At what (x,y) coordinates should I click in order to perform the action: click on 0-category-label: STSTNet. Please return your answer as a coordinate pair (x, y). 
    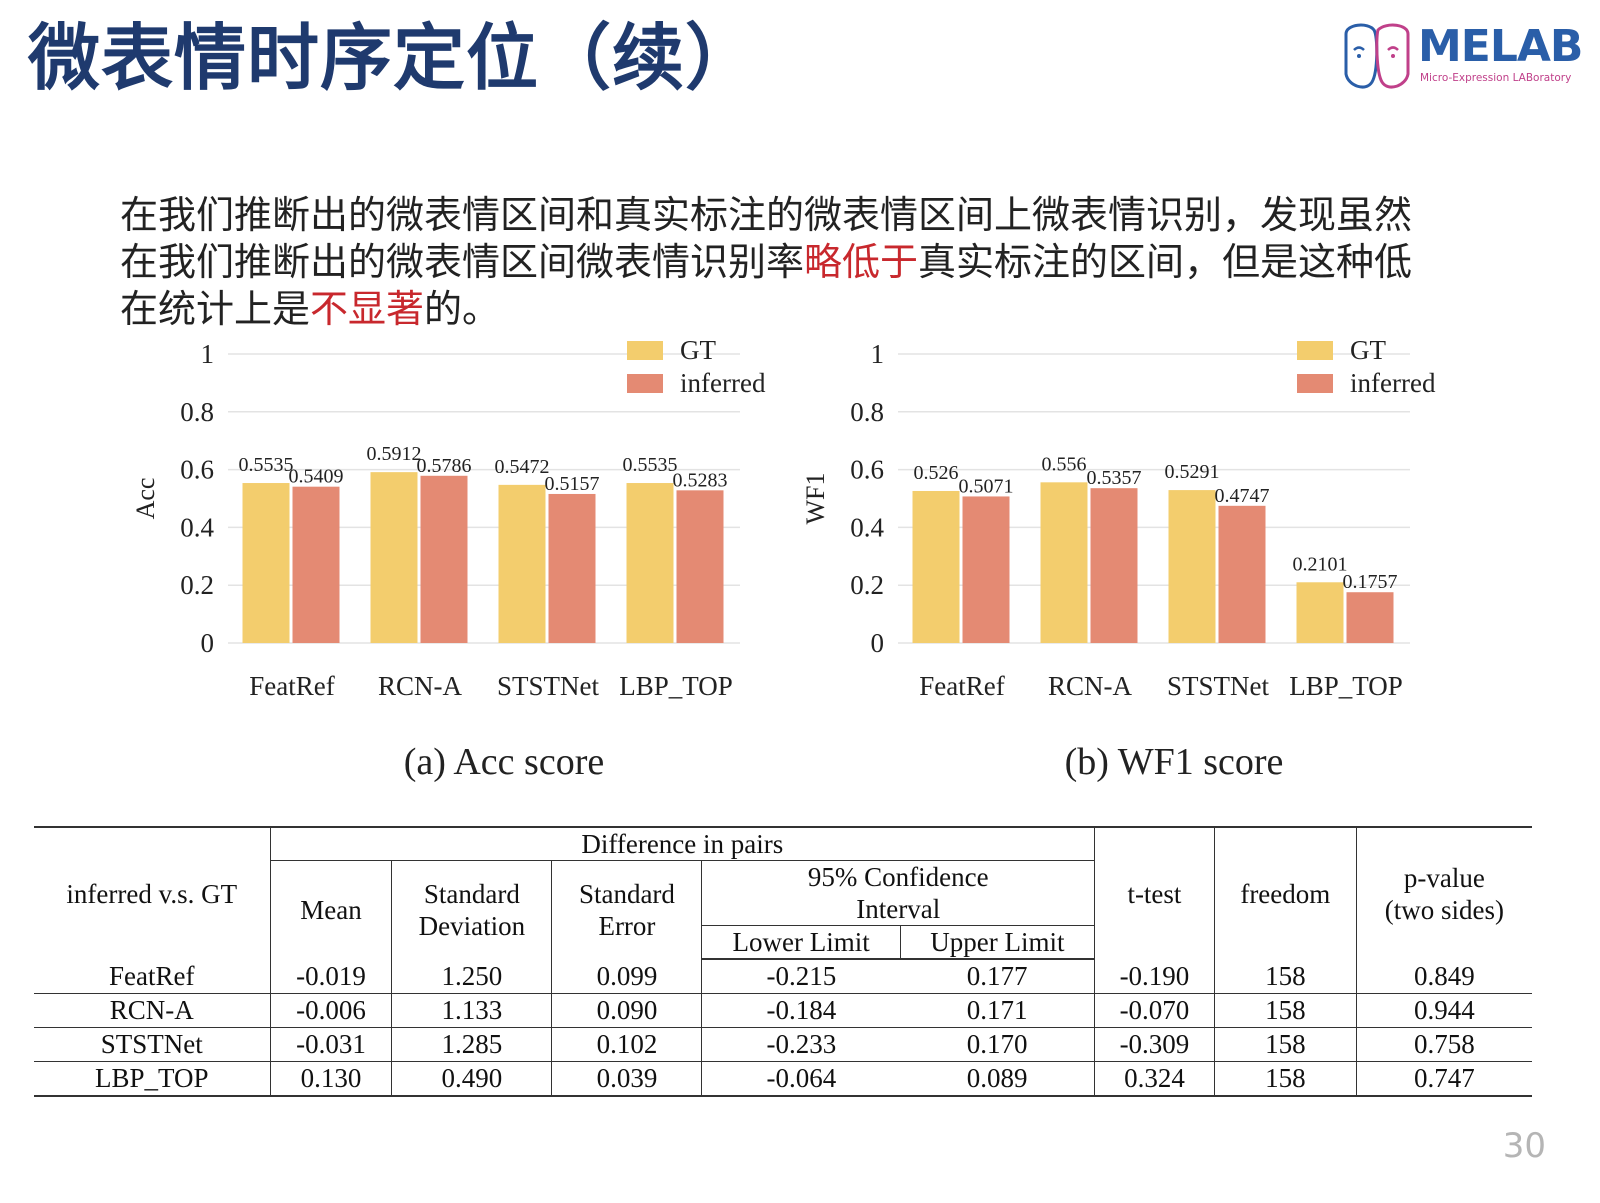
    Looking at the image, I should click on (548, 686).